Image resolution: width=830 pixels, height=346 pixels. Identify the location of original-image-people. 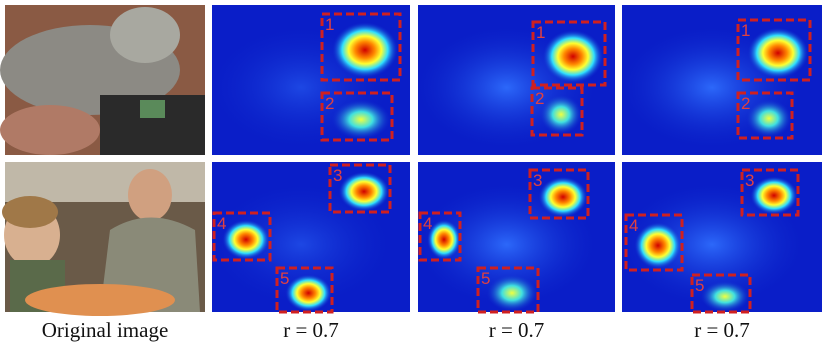
(103, 239).